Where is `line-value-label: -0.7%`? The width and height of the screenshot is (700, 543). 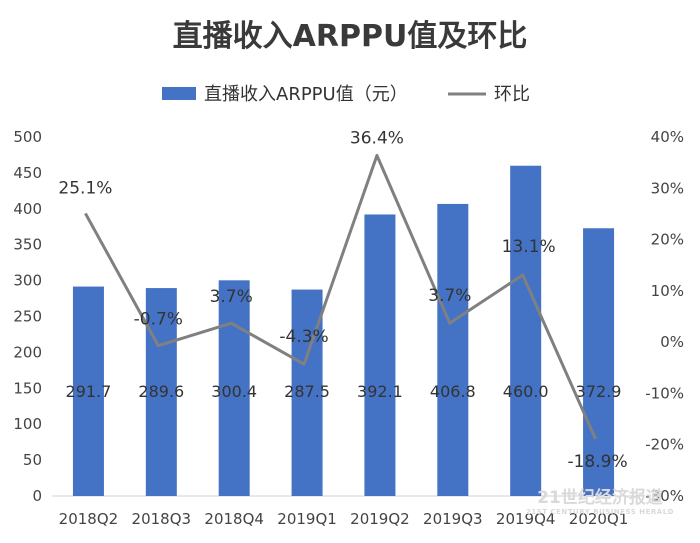 line-value-label: -0.7% is located at coordinates (158, 320).